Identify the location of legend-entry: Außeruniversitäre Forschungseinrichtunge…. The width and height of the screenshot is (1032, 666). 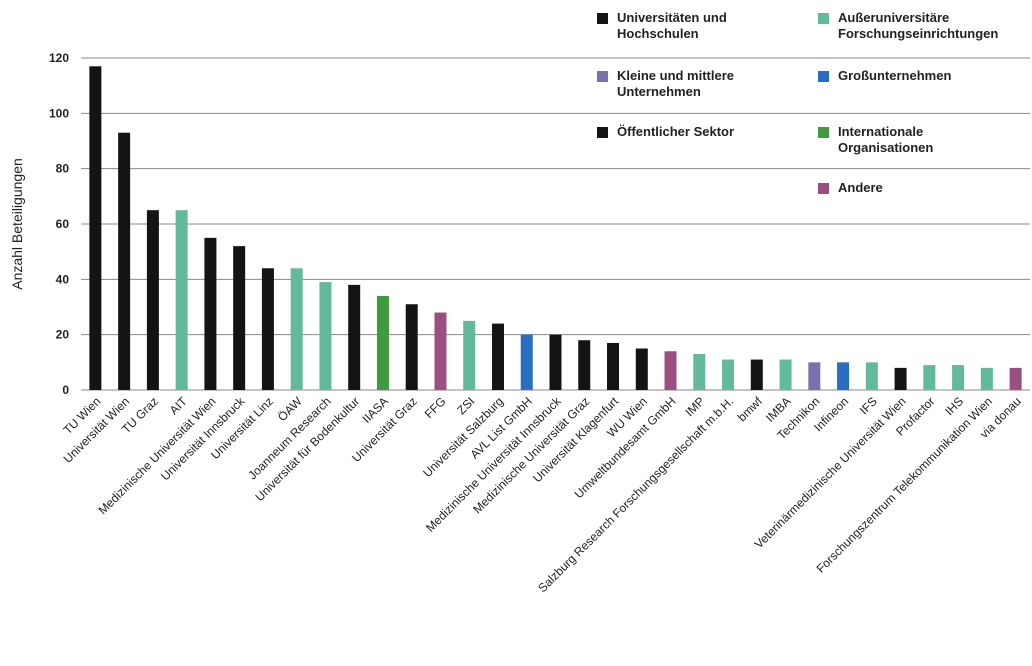
(925, 26).